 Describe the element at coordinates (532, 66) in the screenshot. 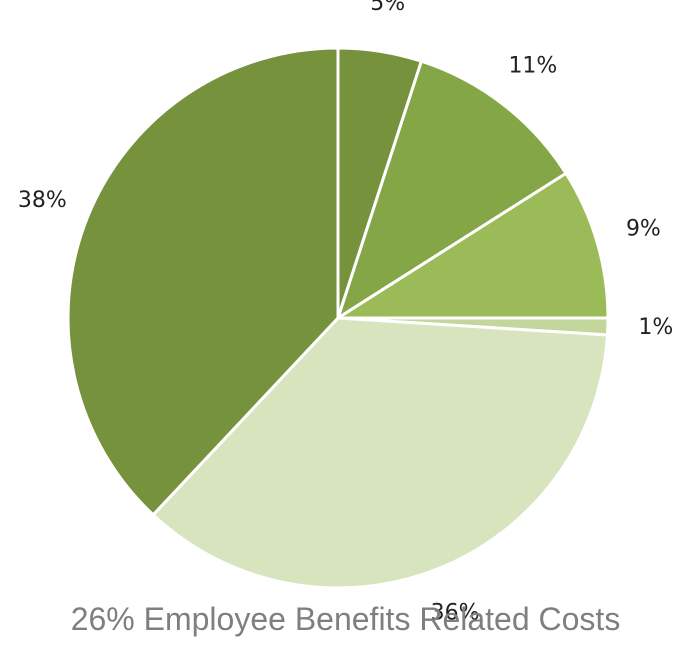

I see `slice-label-2: 11%` at that location.